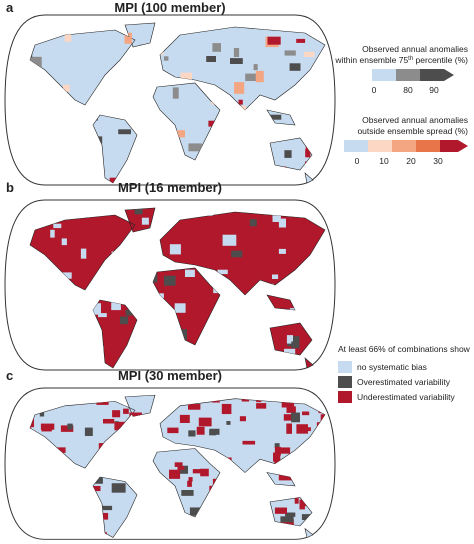 The height and width of the screenshot is (544, 474). I want to click on panel-title: MPI (30 member), so click(170, 375).